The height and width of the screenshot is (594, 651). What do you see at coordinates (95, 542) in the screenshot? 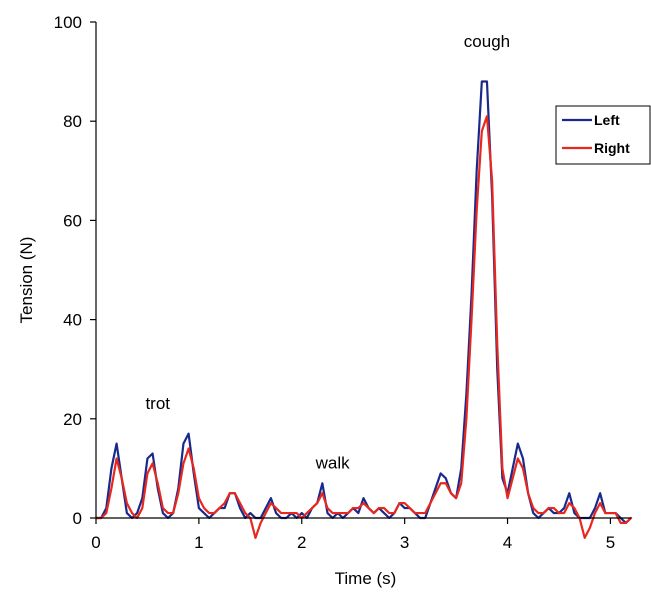
I see `x-tick-label: 0` at bounding box center [95, 542].